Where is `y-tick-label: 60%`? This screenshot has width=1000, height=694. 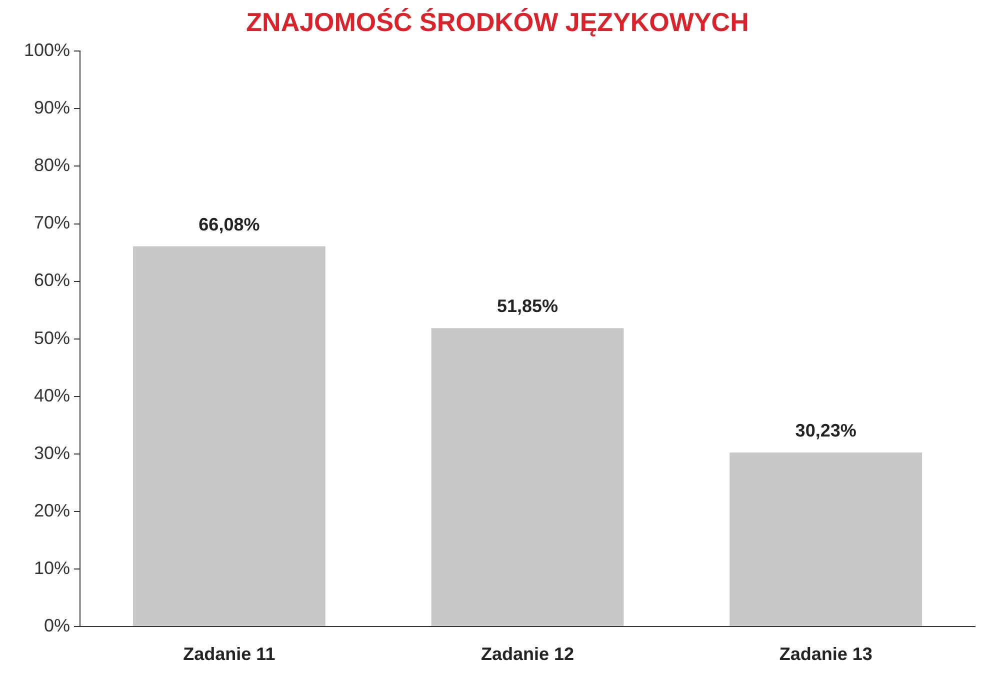
y-tick-label: 60% is located at coordinates (52, 280).